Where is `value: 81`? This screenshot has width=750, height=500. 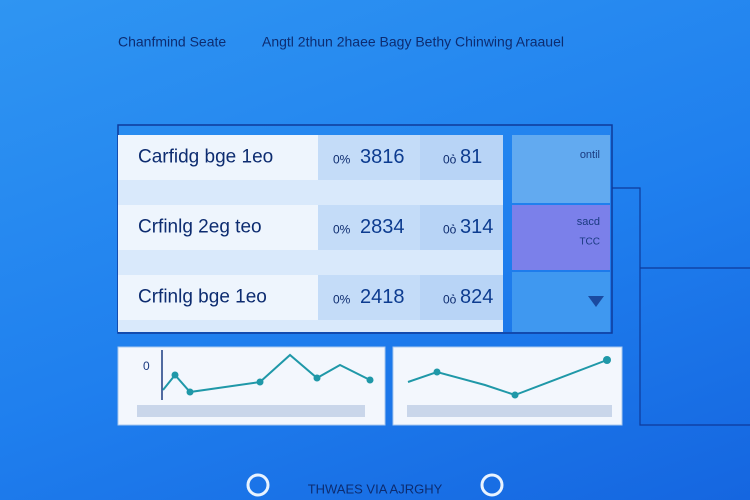
value: 81 is located at coordinates (471, 157).